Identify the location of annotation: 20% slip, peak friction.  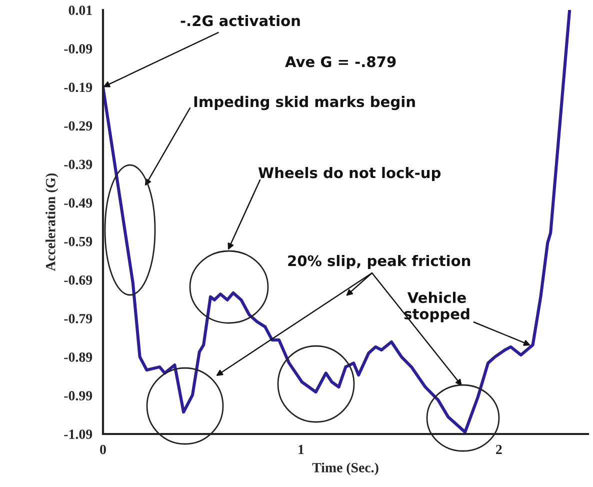
(379, 262).